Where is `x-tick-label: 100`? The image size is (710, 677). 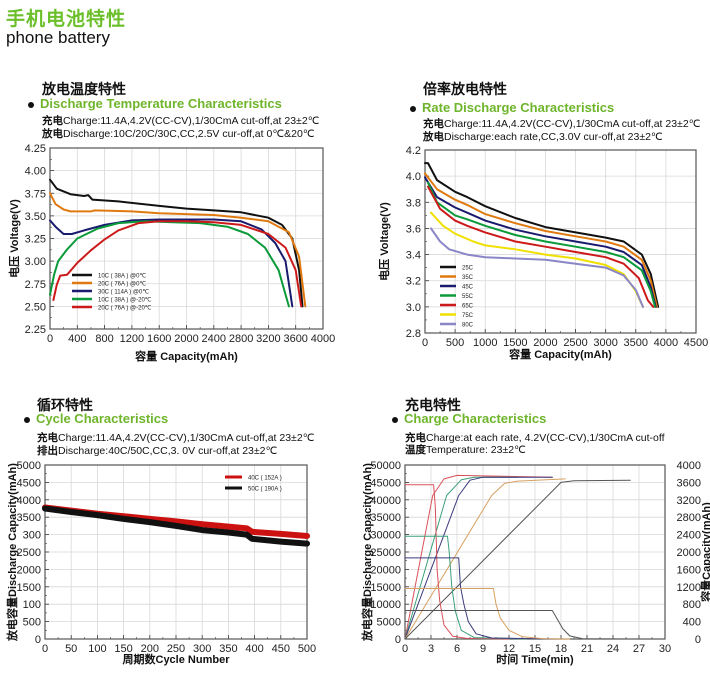 x-tick-label: 100 is located at coordinates (97, 649).